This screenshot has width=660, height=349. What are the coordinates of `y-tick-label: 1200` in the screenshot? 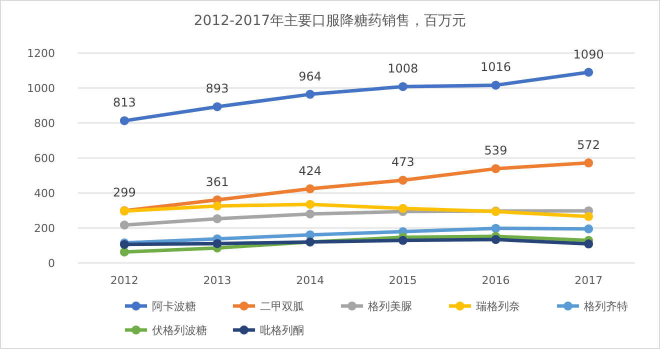 It's located at (41, 53).